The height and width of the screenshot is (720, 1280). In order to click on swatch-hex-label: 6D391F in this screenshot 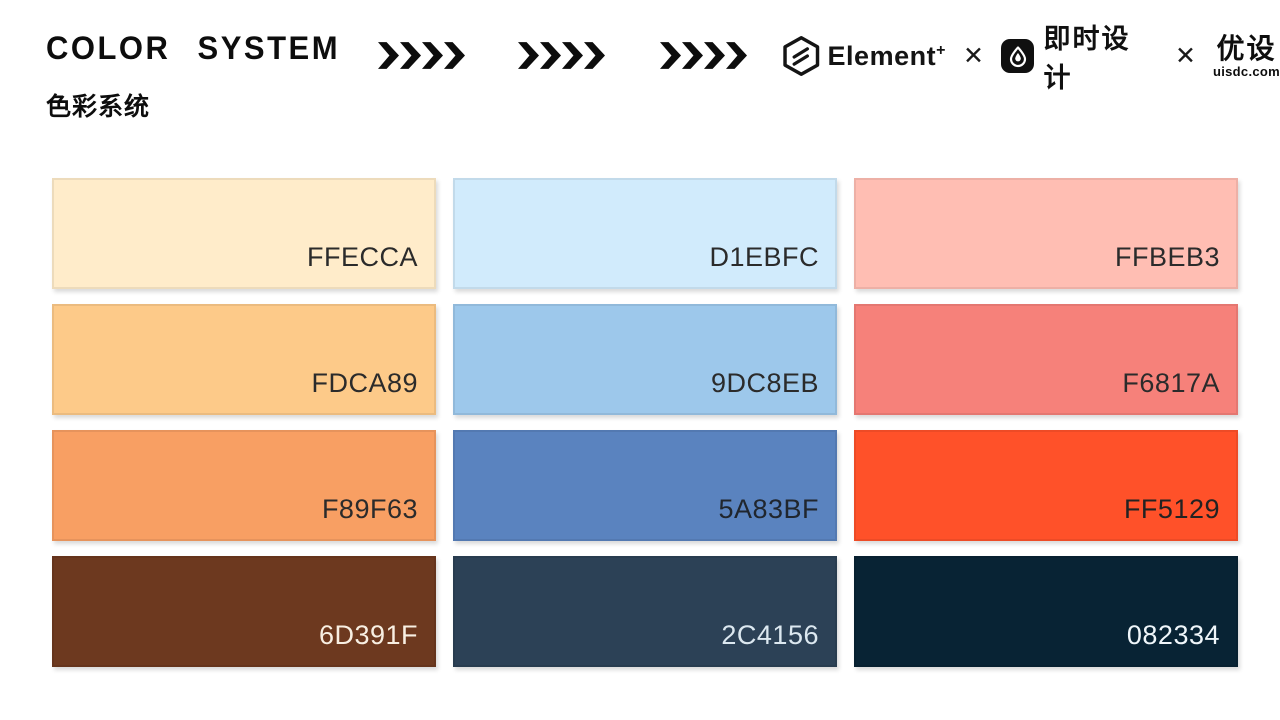, I will do `click(368, 635)`.